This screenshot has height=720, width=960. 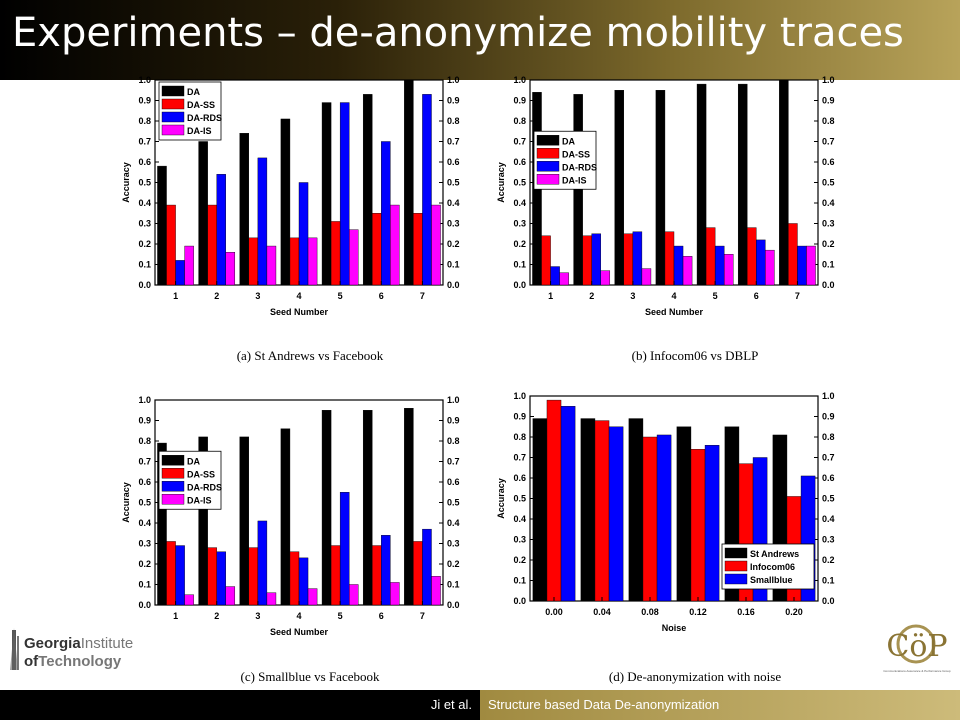 What do you see at coordinates (519, 203) in the screenshot?
I see `y-tick-label-left: 0.4` at bounding box center [519, 203].